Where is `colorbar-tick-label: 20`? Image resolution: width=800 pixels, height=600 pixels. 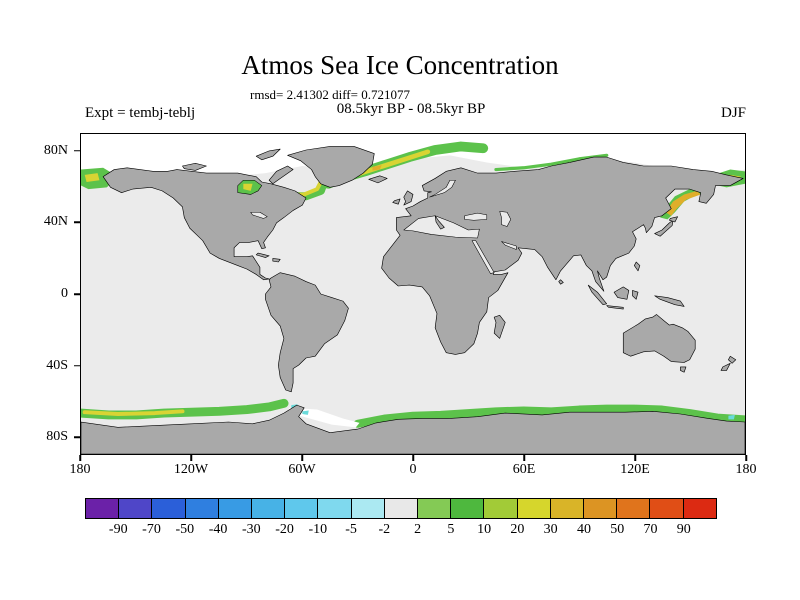
colorbar-tick-label: 20 is located at coordinates (517, 529).